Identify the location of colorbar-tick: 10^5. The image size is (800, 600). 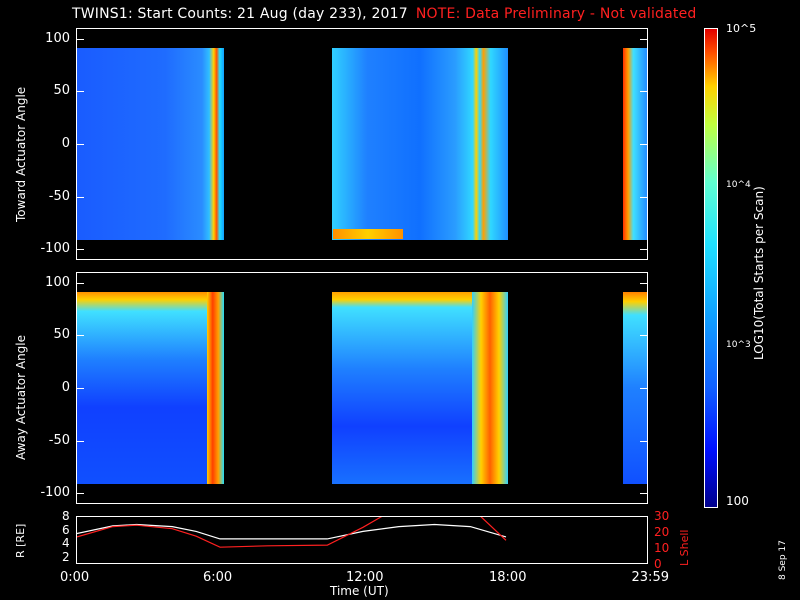
(741, 28).